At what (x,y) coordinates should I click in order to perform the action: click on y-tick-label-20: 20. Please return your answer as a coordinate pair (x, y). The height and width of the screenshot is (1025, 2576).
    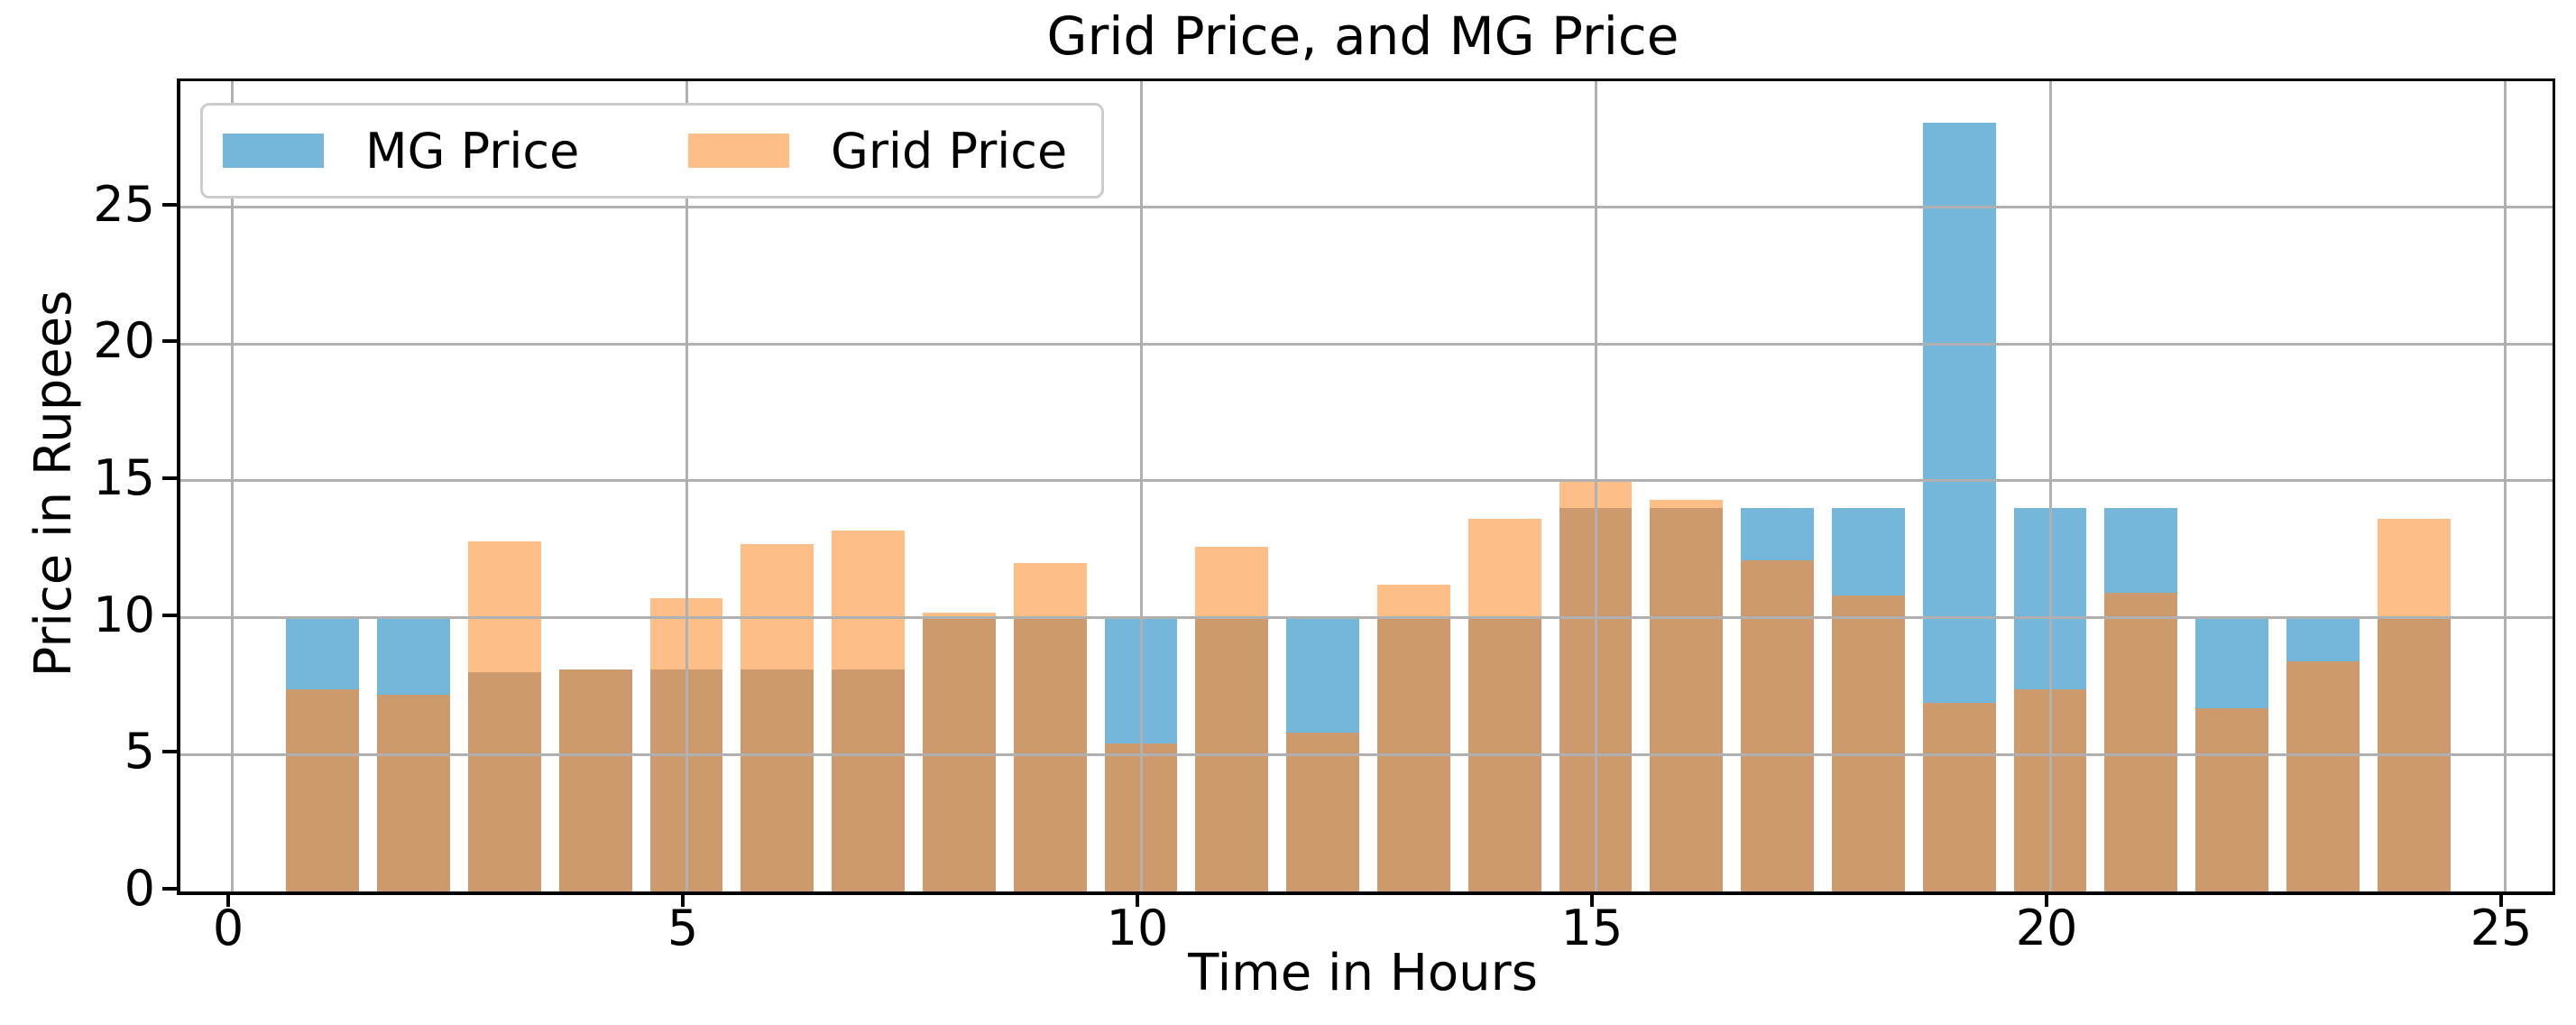
    Looking at the image, I should click on (124, 341).